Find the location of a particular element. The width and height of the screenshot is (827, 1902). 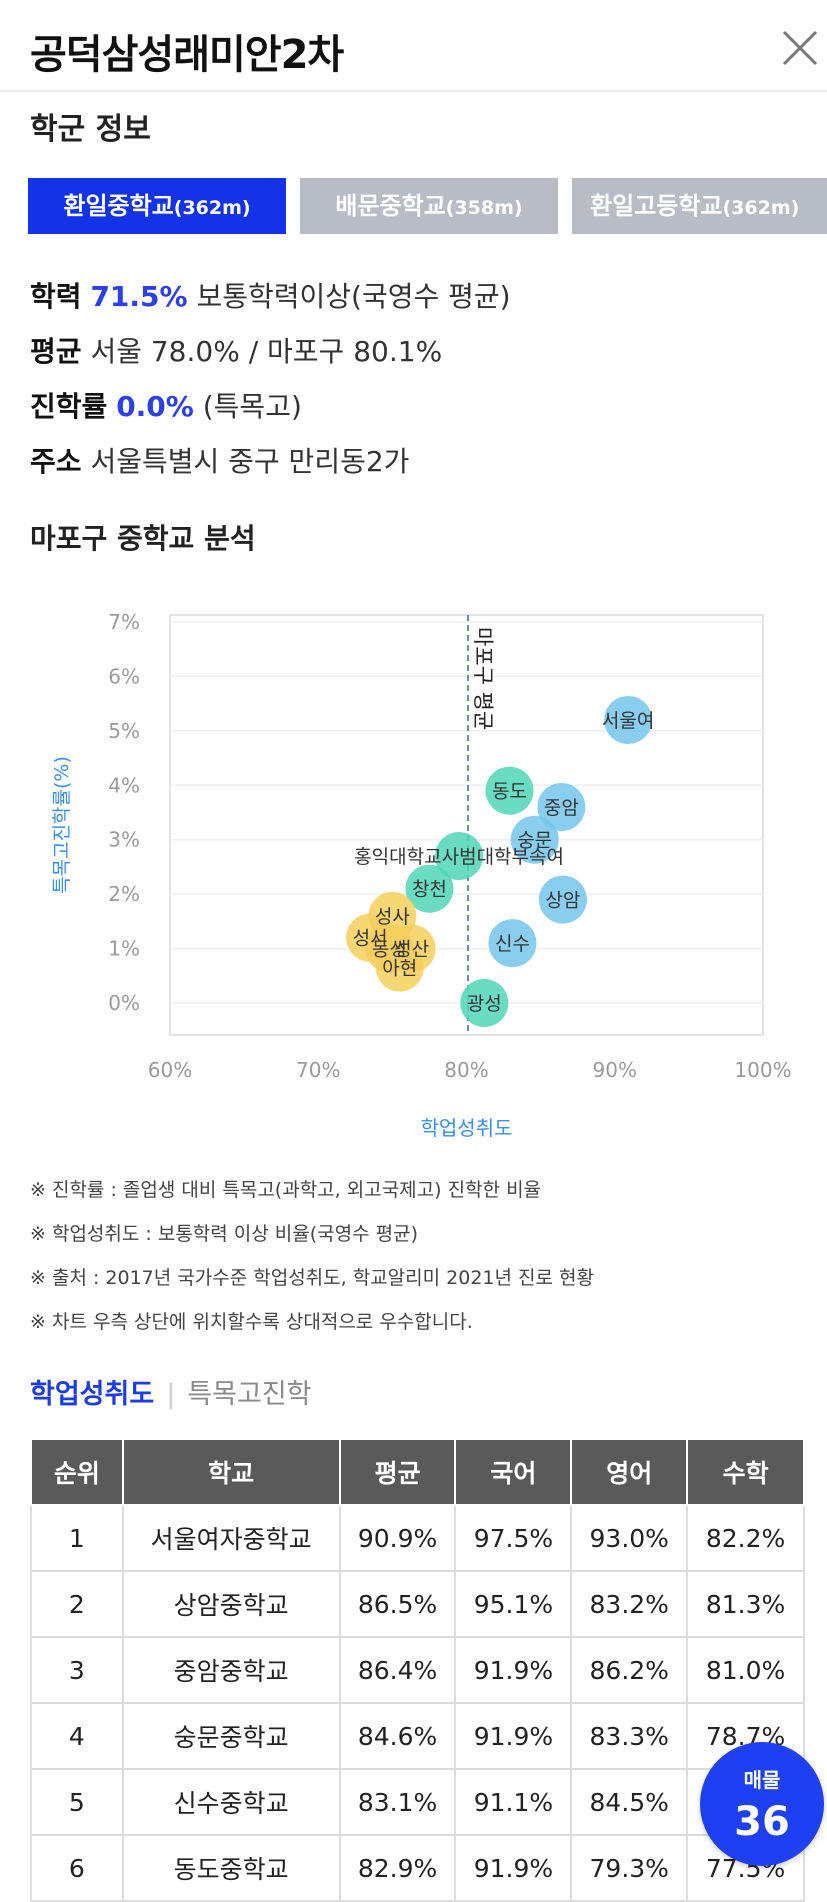

table-row: 5 신수중학교 83.1% 91.1% 84.5% is located at coordinates (417, 1802).